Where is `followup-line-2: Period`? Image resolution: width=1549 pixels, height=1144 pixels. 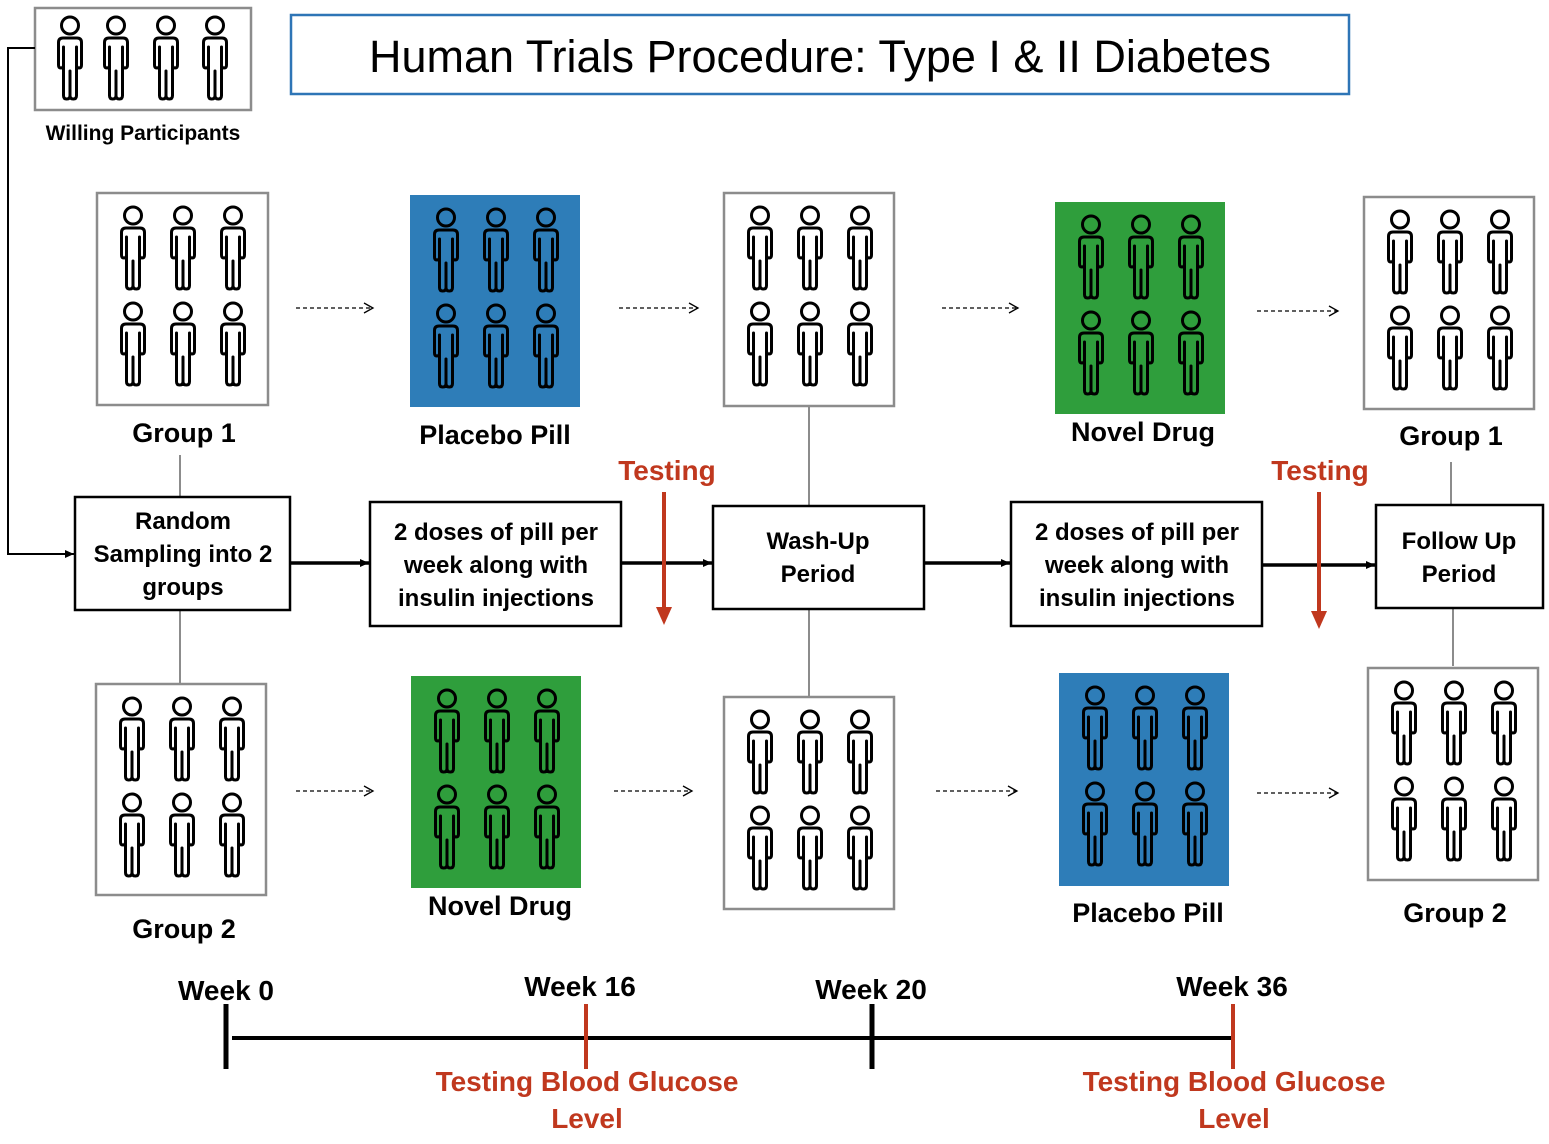
followup-line-2: Period is located at coordinates (1459, 574).